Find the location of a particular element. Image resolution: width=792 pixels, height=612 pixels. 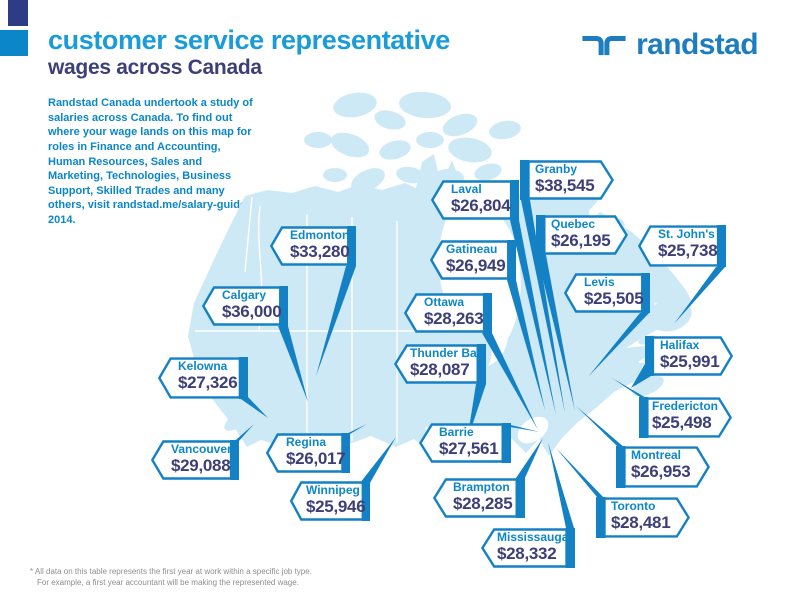

salary-value: $26,804 is located at coordinates (481, 205).